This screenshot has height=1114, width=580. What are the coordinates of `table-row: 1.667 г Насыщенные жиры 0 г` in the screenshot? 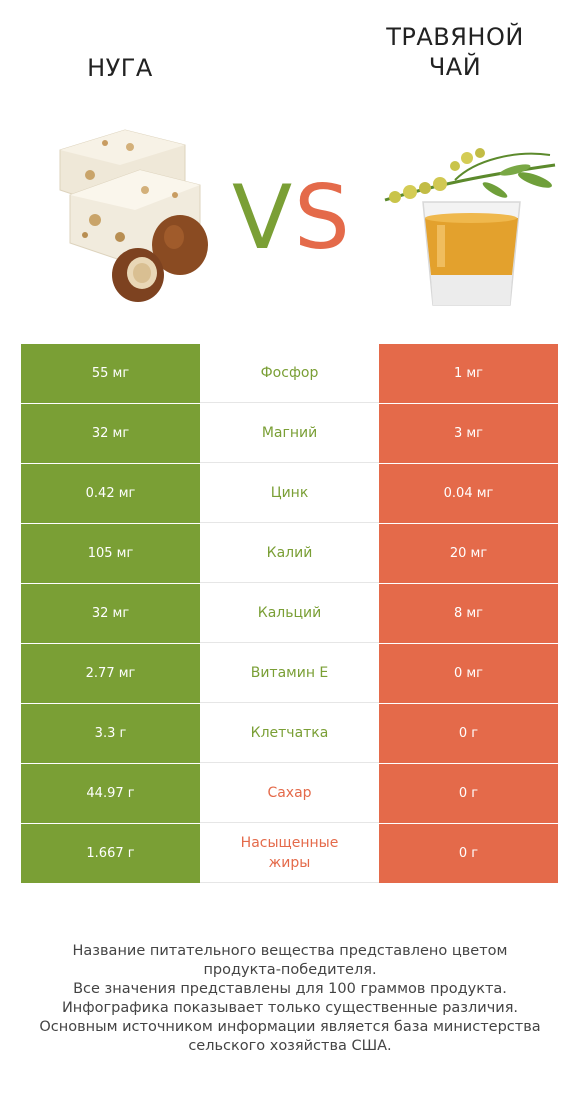 It's located at (289, 854).